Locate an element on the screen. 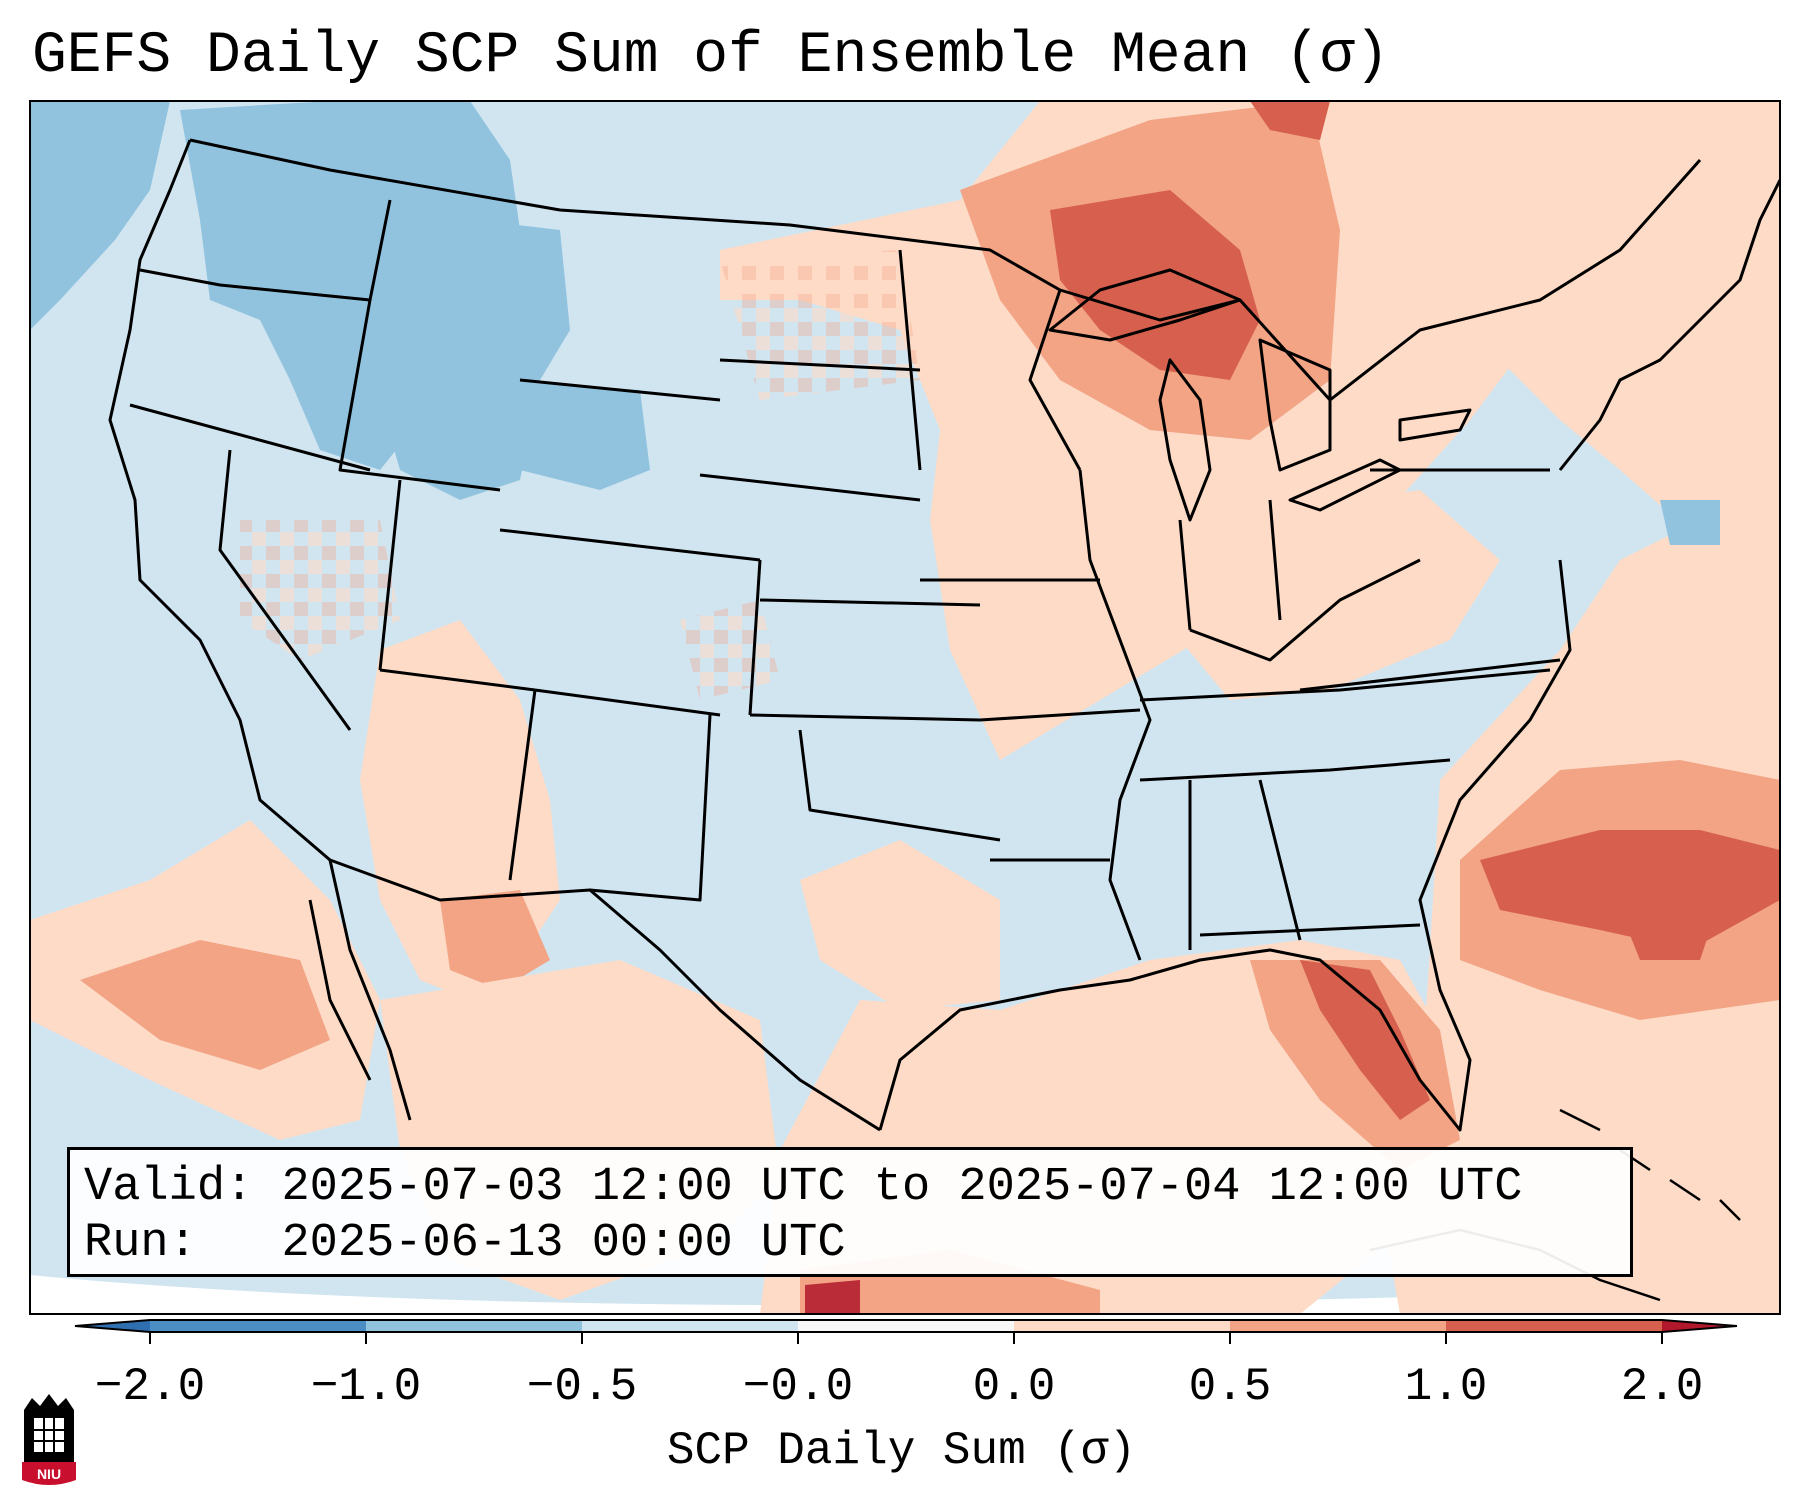  colorbar-tick-label: 2.0 is located at coordinates (1662, 1387).